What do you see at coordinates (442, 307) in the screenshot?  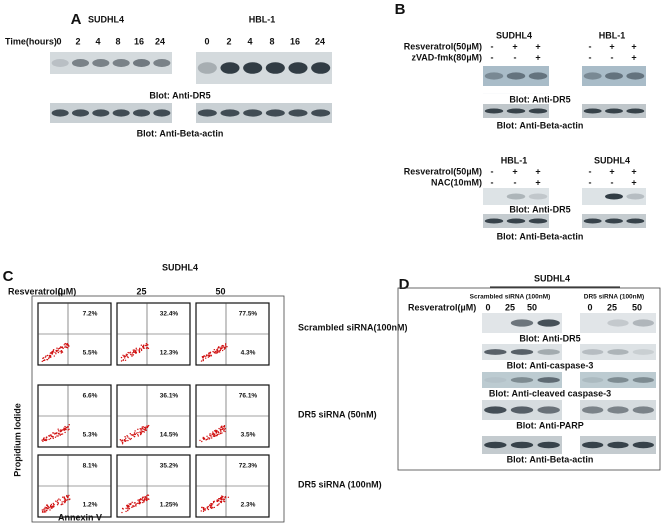 I see `treatment-label: Resveratrol(µM)` at bounding box center [442, 307].